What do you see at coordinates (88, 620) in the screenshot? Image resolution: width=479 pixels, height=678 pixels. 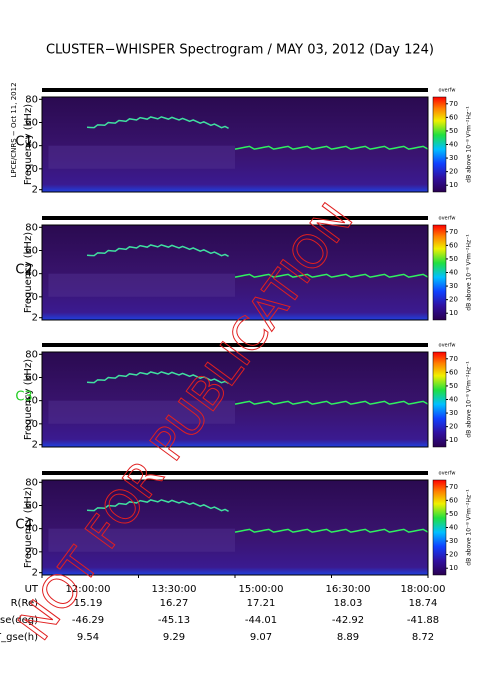 I see `eph-value: -46.29` at bounding box center [88, 620].